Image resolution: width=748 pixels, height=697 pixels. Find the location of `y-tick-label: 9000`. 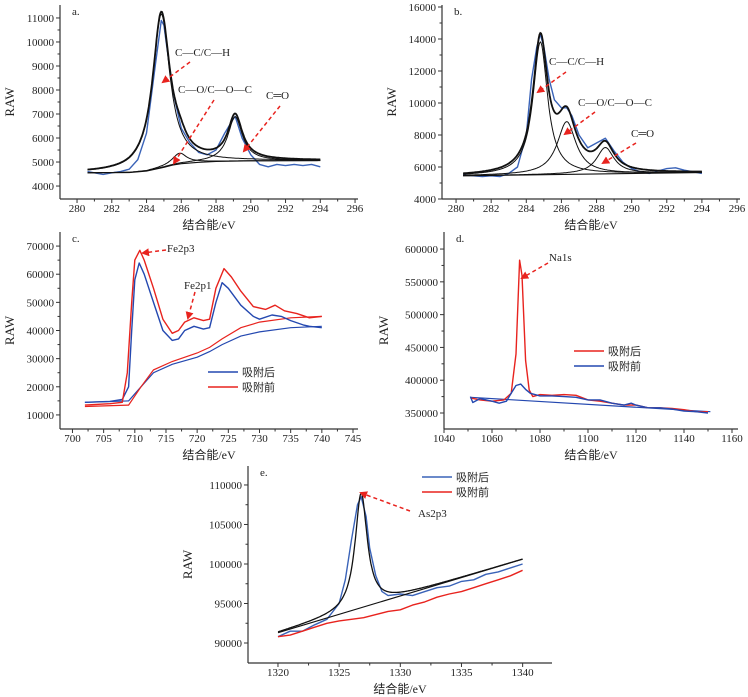

y-tick-label: 9000 is located at coordinates (43, 67).